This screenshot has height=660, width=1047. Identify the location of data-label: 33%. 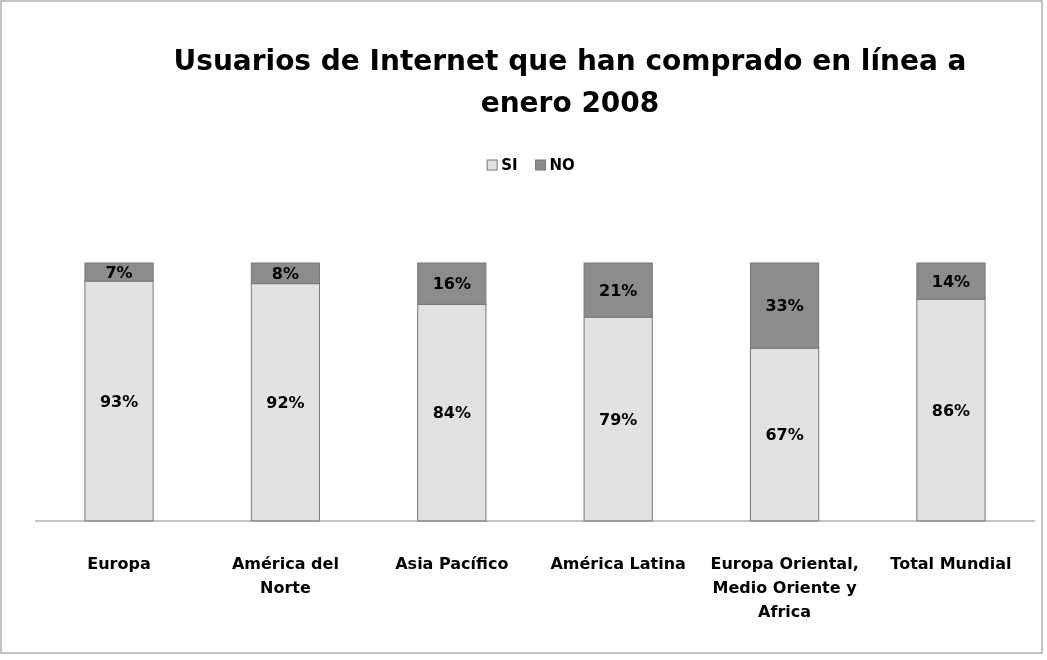
(784, 306).